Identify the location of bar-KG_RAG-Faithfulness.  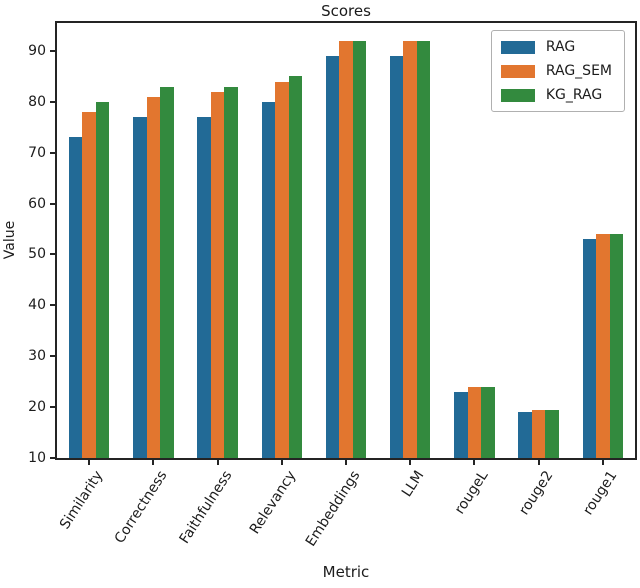
(231, 272).